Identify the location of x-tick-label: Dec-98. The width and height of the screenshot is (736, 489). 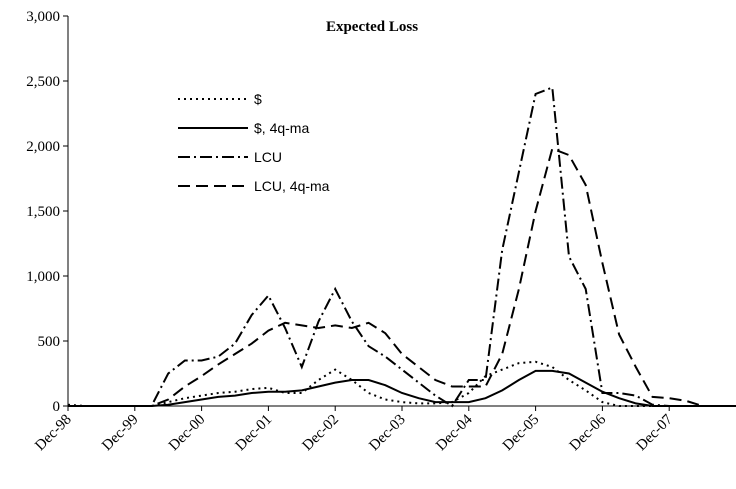
(53, 433).